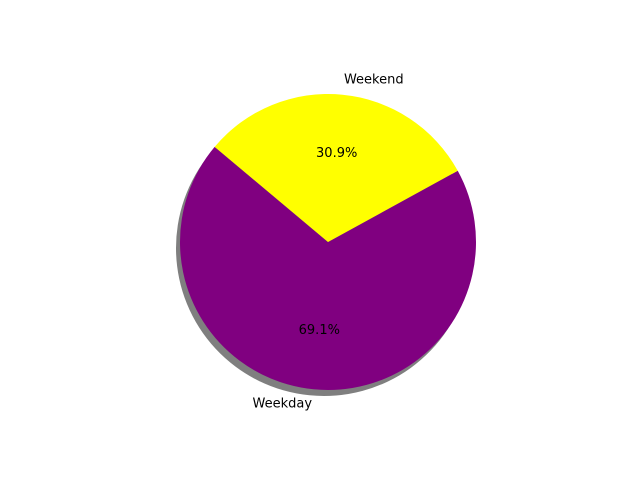 This screenshot has height=480, width=640. Describe the element at coordinates (283, 404) in the screenshot. I see `pie-label-weekday: Weekday` at that location.